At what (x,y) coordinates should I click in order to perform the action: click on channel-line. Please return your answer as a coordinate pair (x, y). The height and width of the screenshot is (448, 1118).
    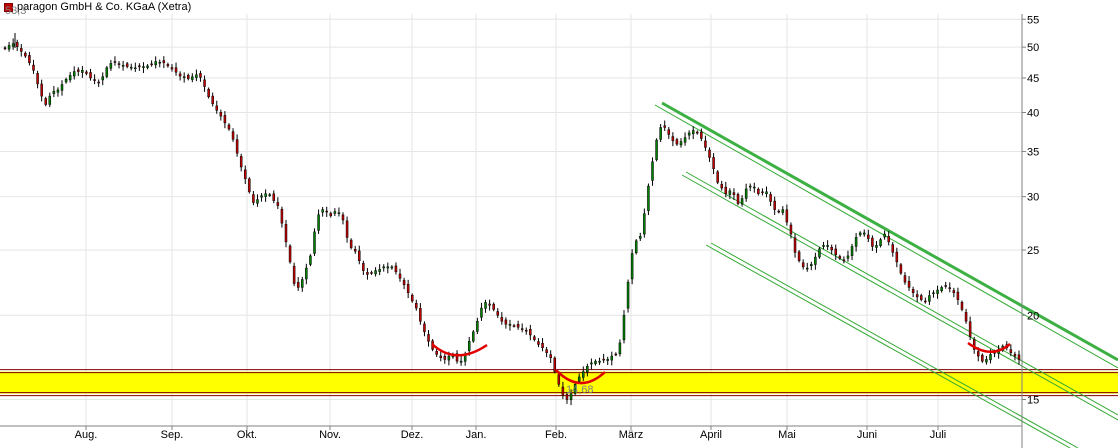
    Looking at the image, I should click on (888, 346).